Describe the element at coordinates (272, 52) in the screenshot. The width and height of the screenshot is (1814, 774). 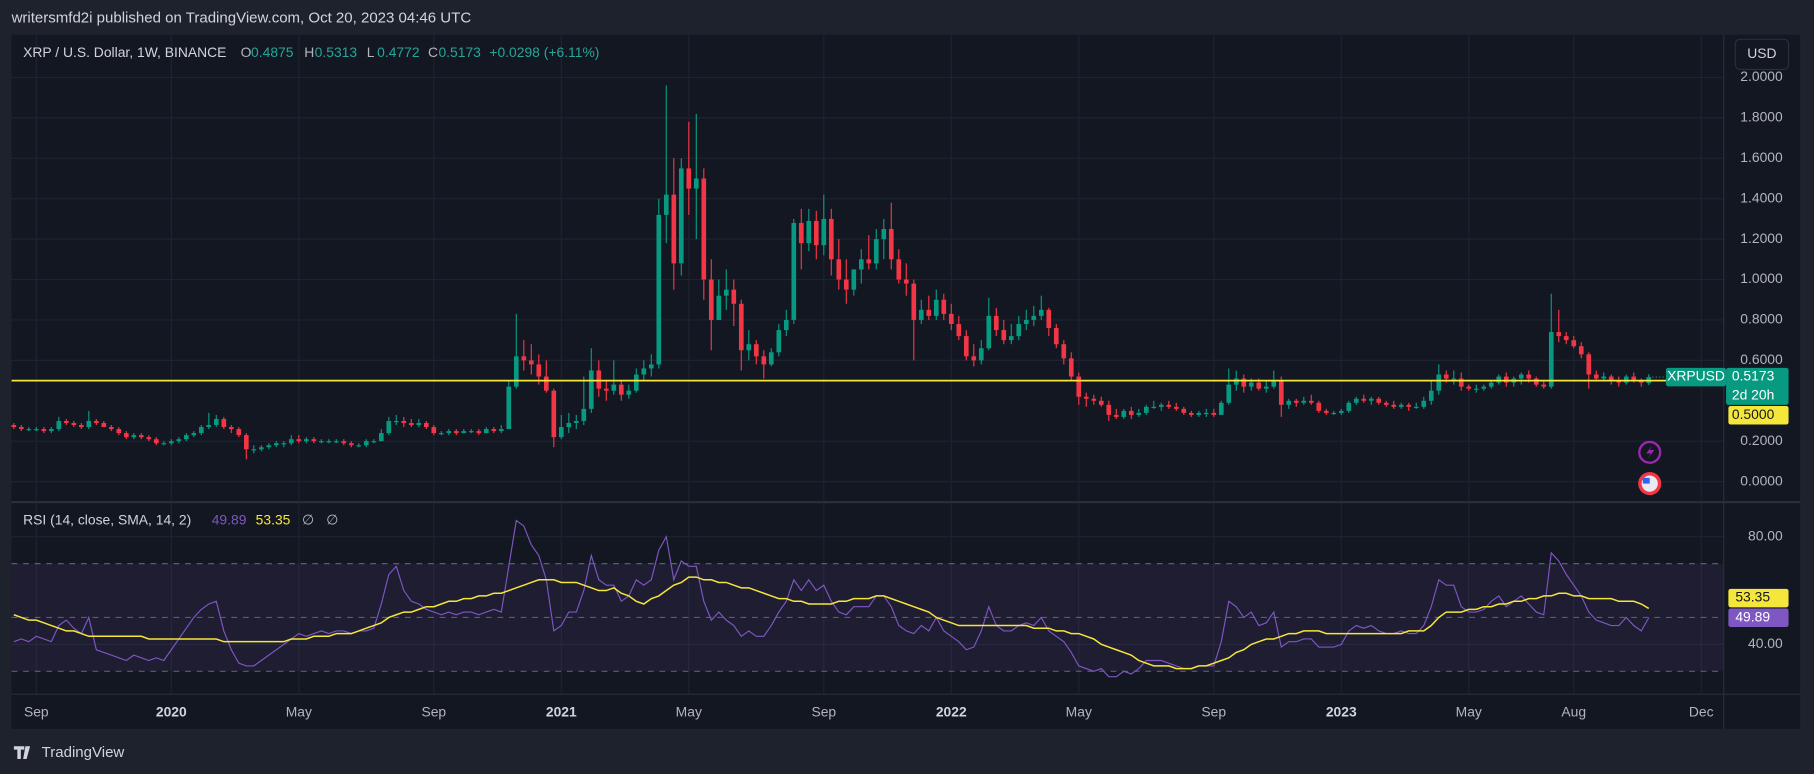
I see `ohlc-value: 0.4875` at that location.